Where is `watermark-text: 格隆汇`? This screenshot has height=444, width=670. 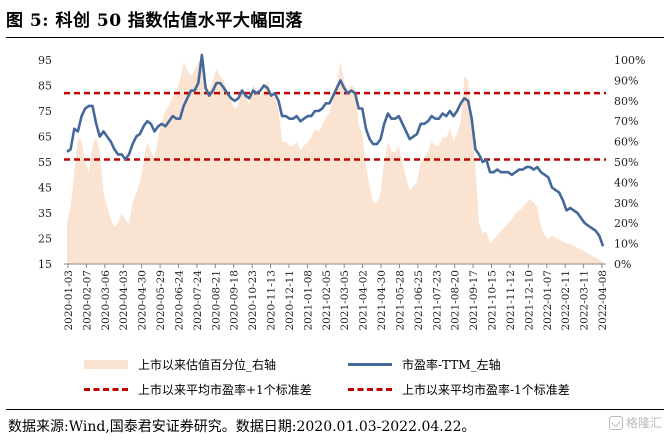 watermark-text: 格隆汇 is located at coordinates (643, 423).